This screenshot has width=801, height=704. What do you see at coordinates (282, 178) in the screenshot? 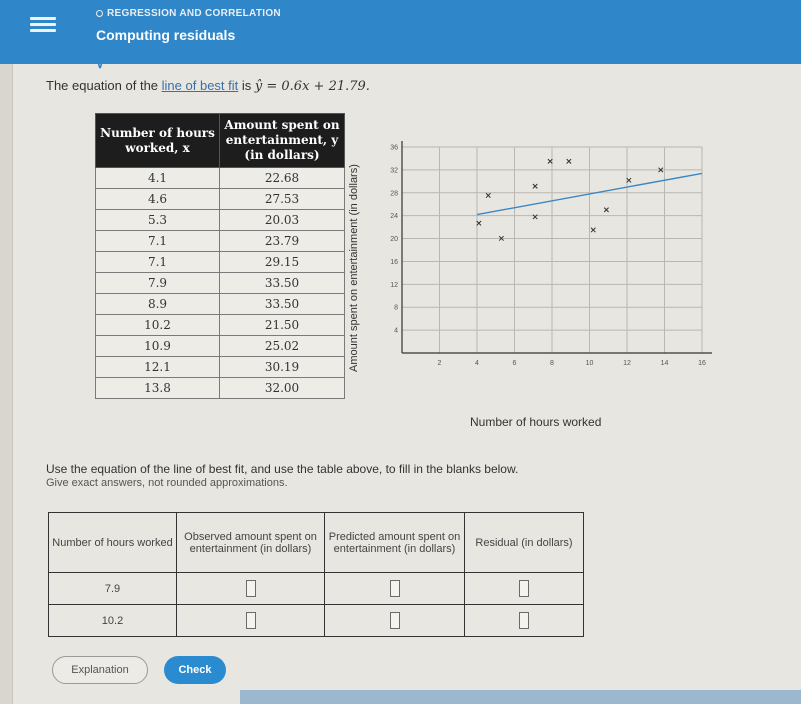
I see `amount-cell: 22.68` at bounding box center [282, 178].